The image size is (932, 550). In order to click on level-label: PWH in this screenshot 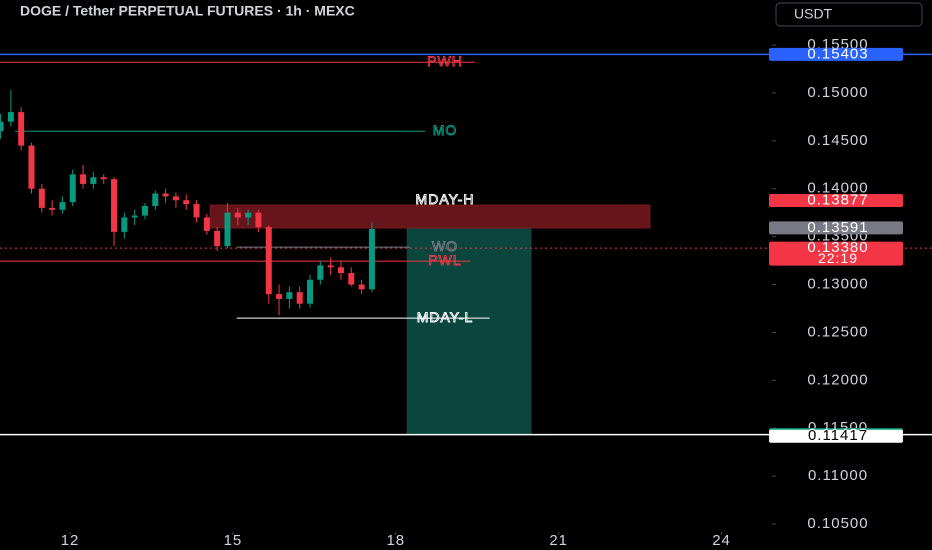, I will do `click(445, 61)`.